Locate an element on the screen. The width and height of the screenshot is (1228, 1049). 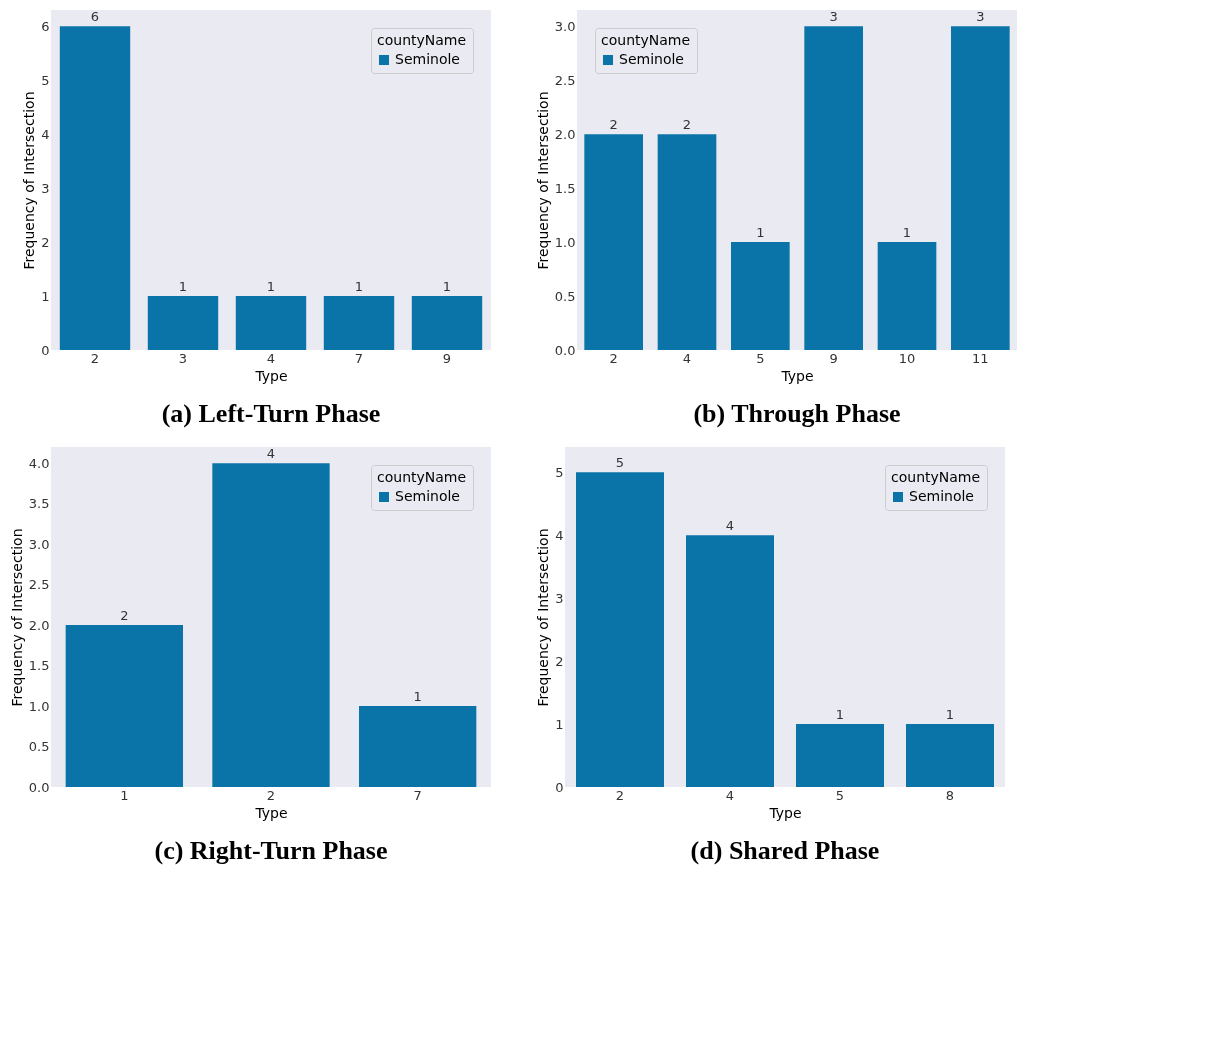
y-tick-label: 3.5 is located at coordinates (39, 504).